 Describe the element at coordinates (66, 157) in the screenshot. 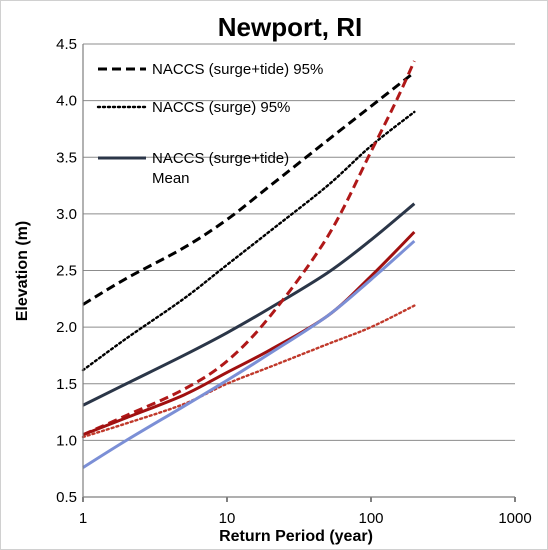

I see `y-tick-label: 3.5` at that location.